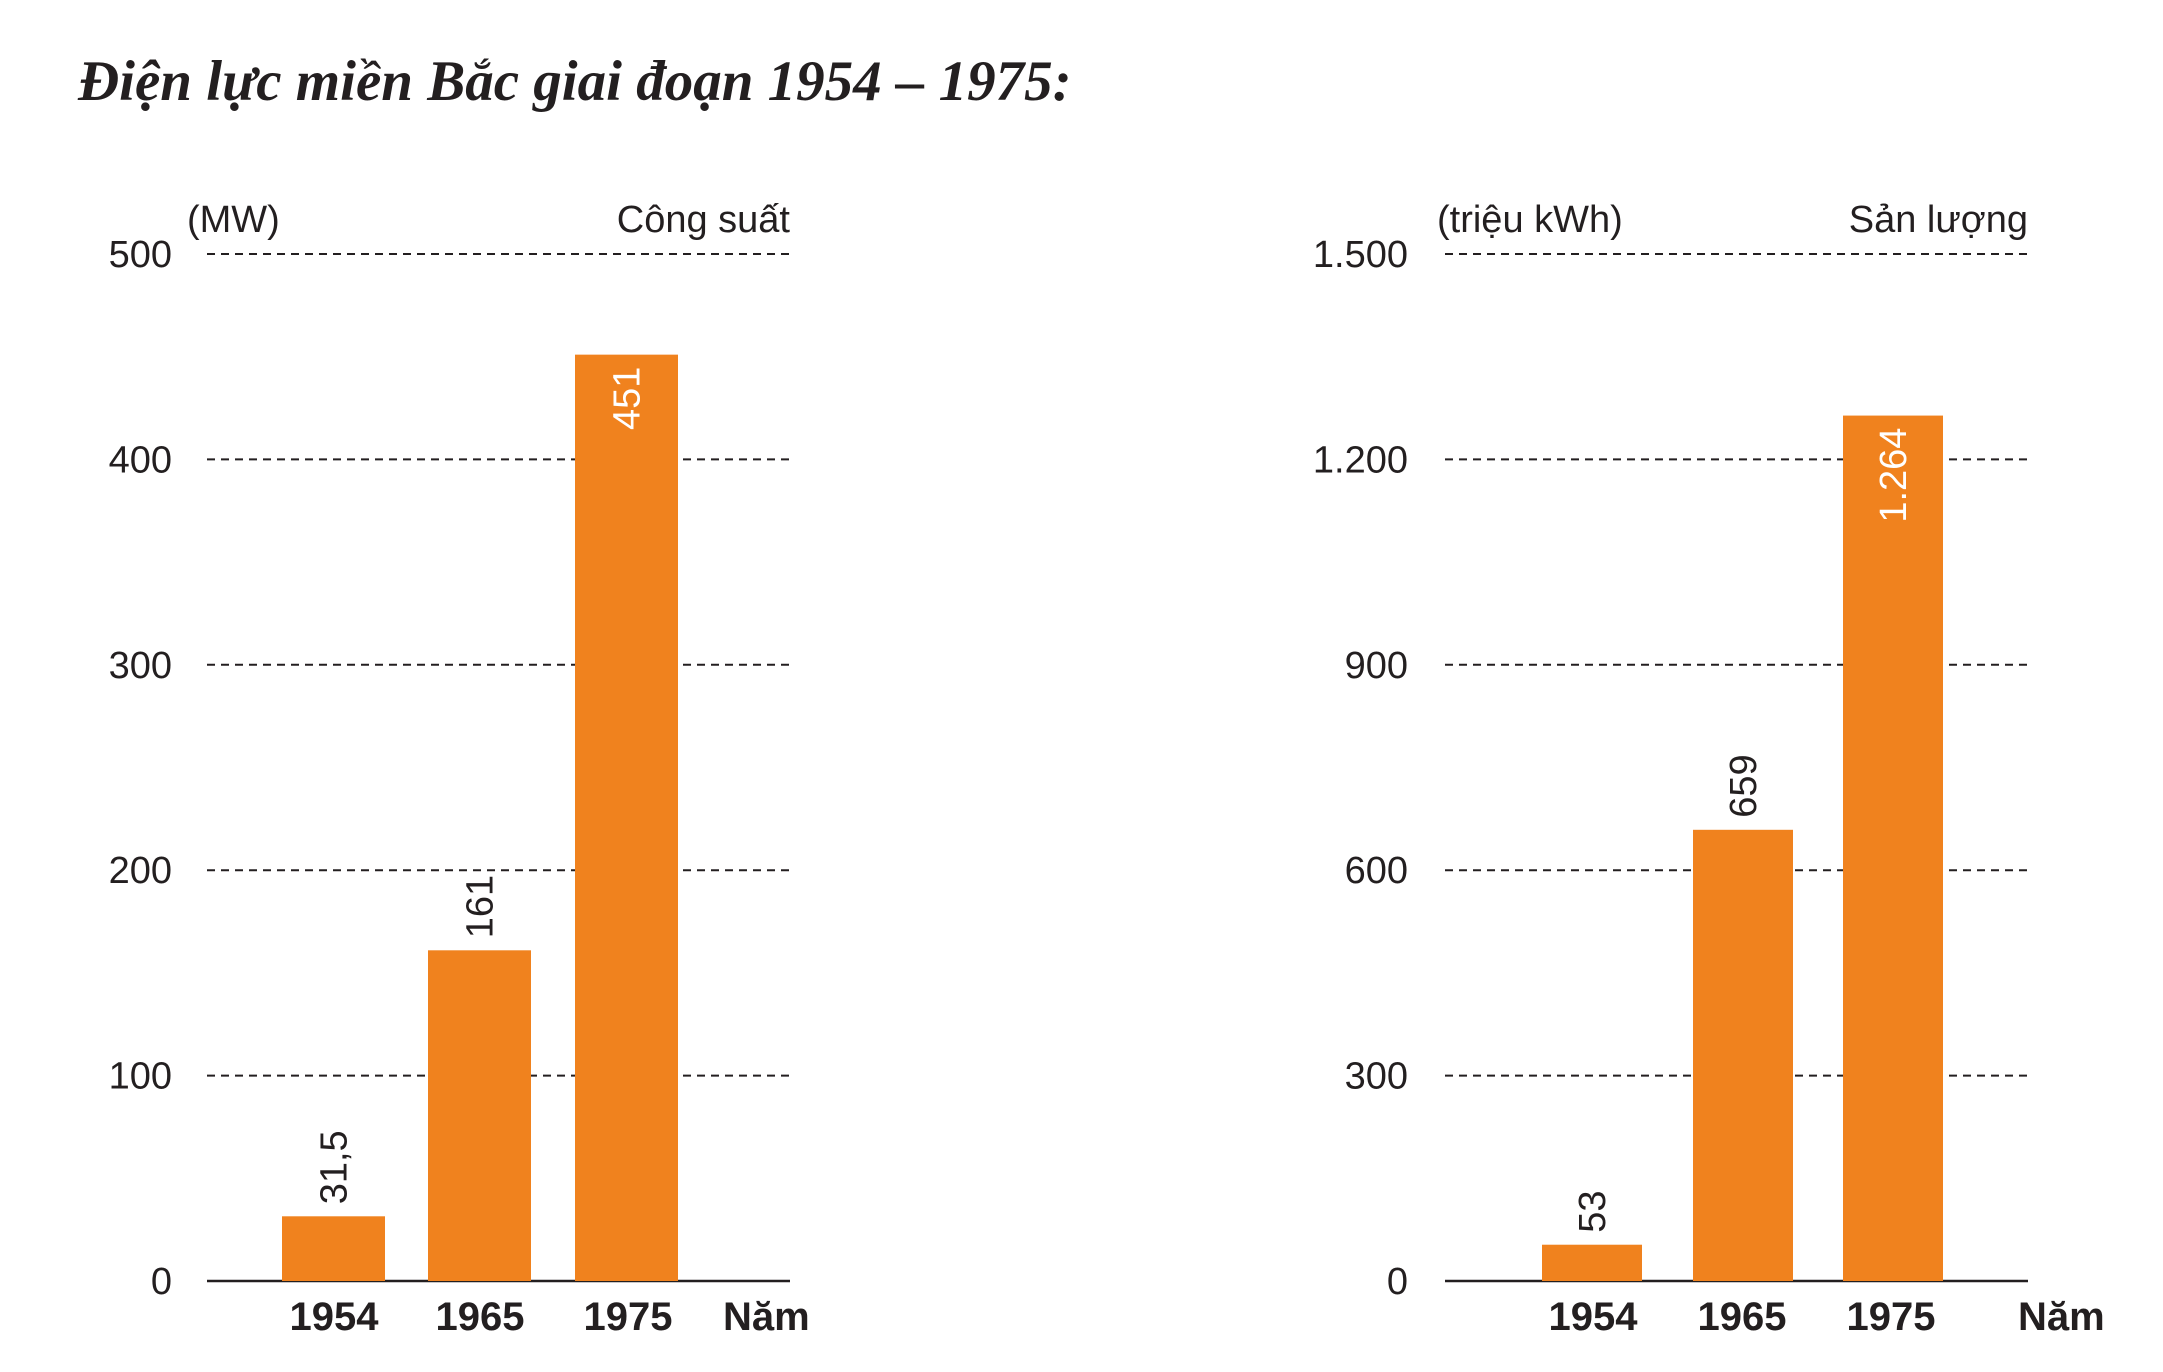  Describe the element at coordinates (1938, 220) in the screenshot. I see `chart-title: Sản lượng` at that location.